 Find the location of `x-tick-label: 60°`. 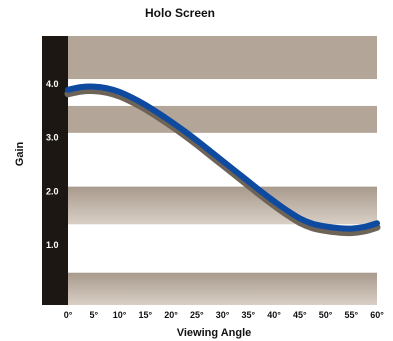

x-tick-label: 60° is located at coordinates (377, 315).